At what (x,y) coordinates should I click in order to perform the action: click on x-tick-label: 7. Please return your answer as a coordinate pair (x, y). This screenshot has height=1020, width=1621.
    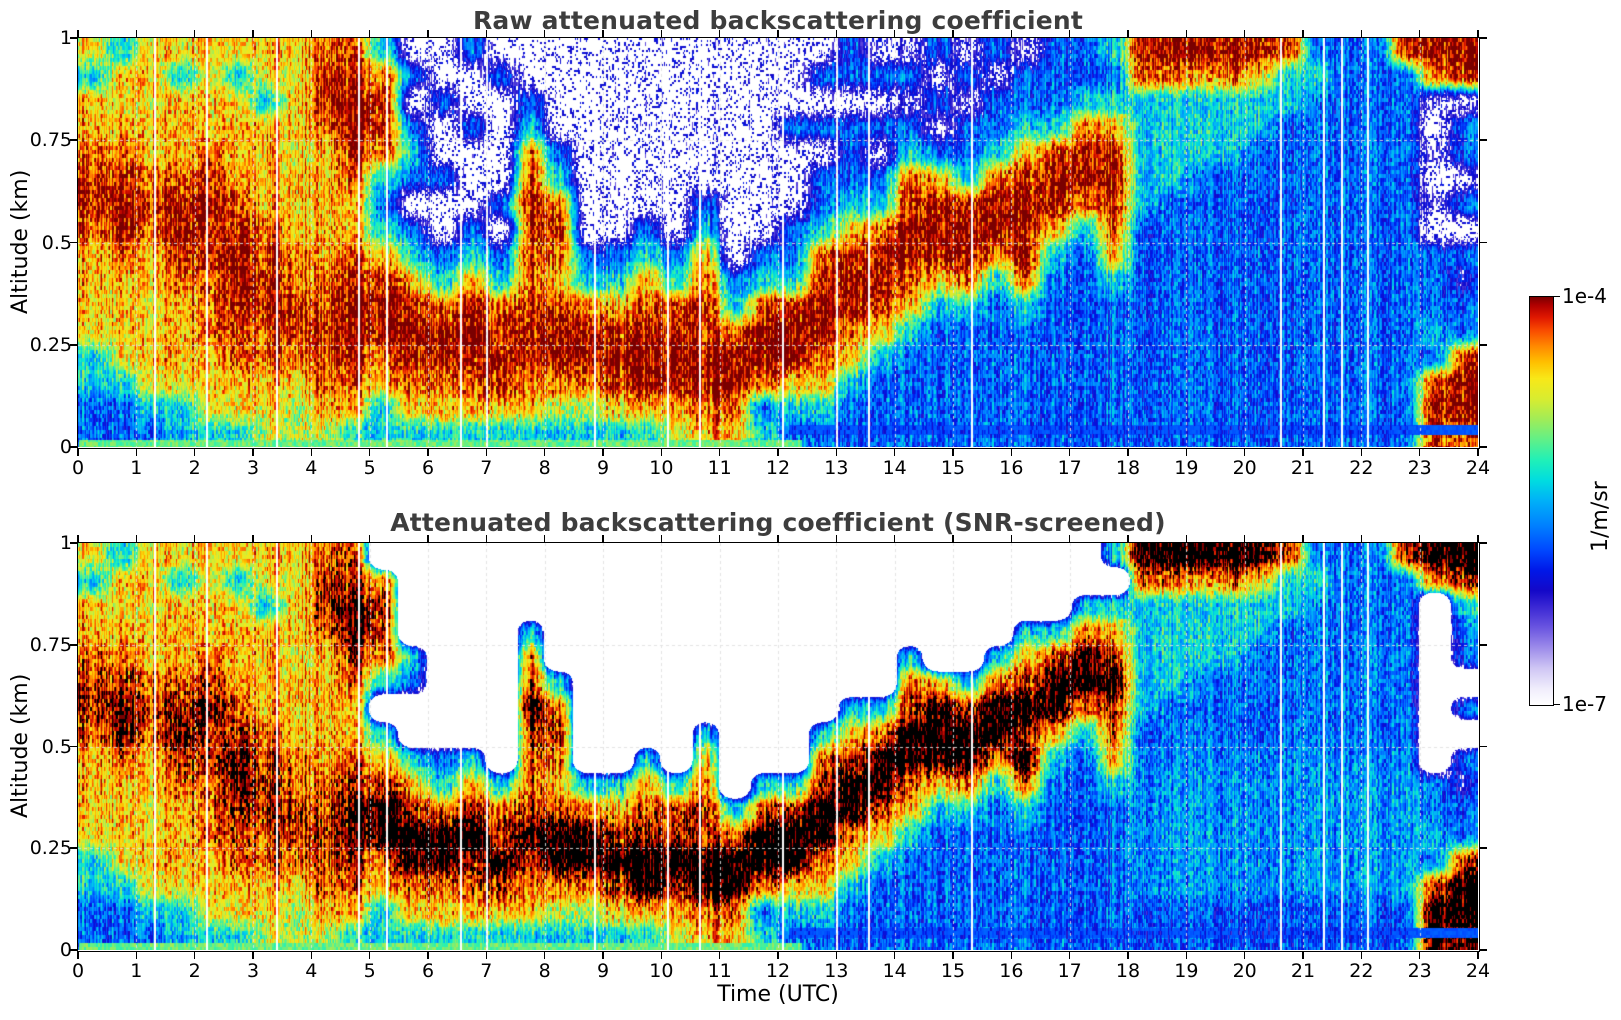
    Looking at the image, I should click on (486, 468).